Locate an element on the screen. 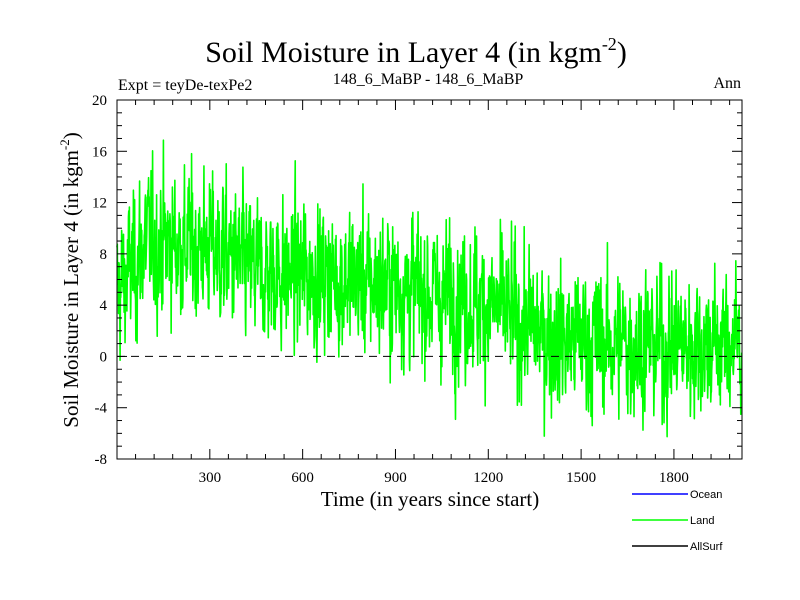 Image resolution: width=800 pixels, height=600 pixels. y-tick-label: 0 is located at coordinates (104, 357).